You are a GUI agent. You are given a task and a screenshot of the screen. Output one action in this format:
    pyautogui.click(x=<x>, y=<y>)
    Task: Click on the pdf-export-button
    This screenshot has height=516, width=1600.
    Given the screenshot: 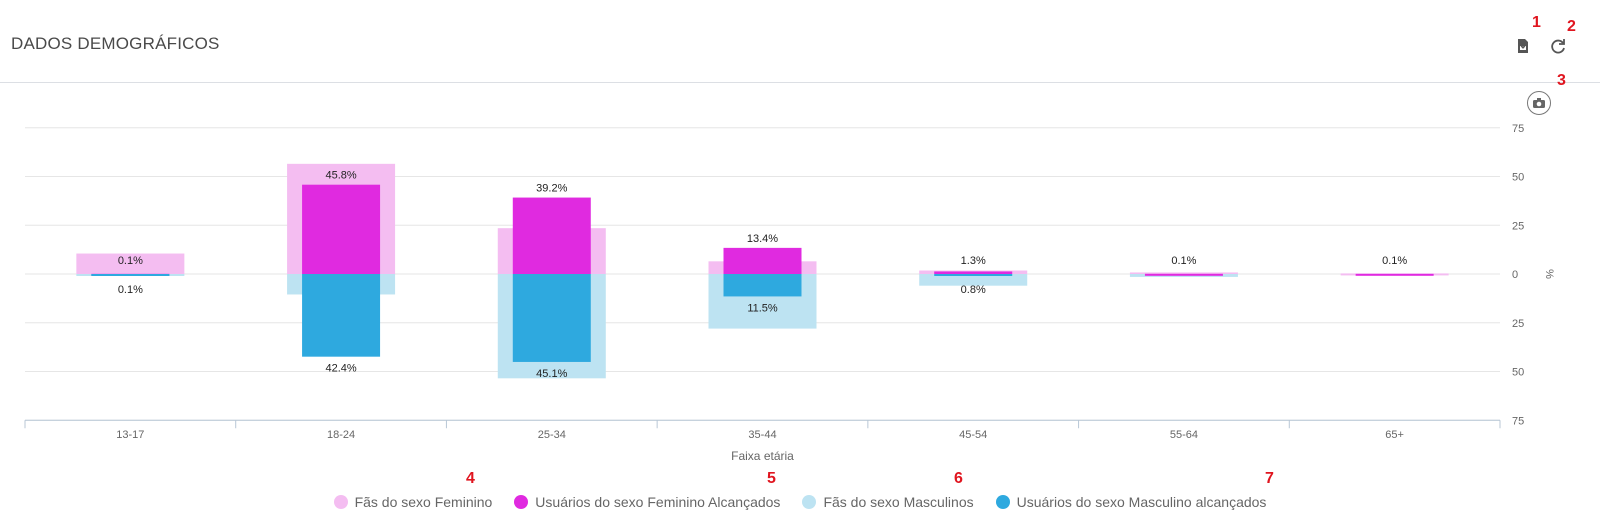 What is the action you would take?
    pyautogui.click(x=1523, y=46)
    